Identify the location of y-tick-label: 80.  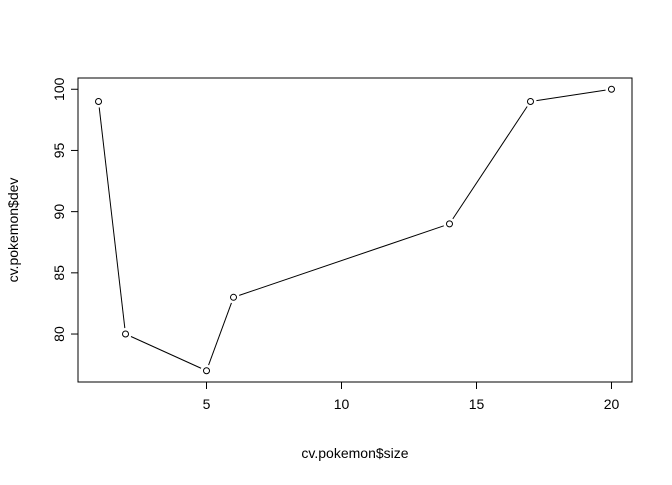
(59, 334).